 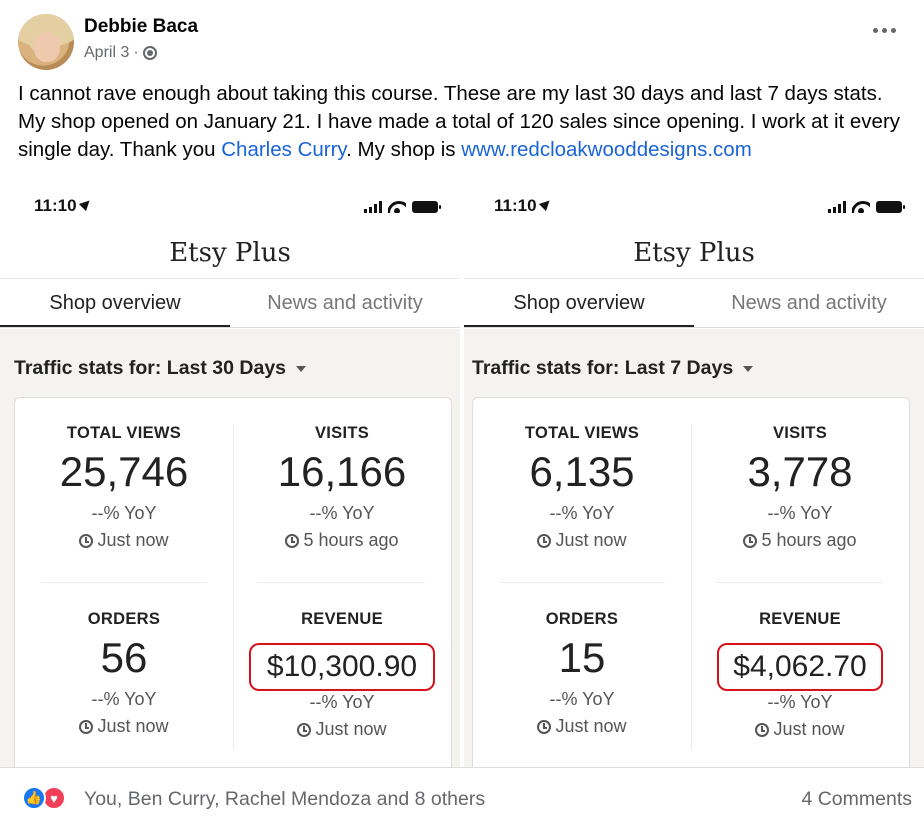 What do you see at coordinates (160, 368) in the screenshot?
I see `traffic-period-selector: Traffic stats for: Last 30 Days` at bounding box center [160, 368].